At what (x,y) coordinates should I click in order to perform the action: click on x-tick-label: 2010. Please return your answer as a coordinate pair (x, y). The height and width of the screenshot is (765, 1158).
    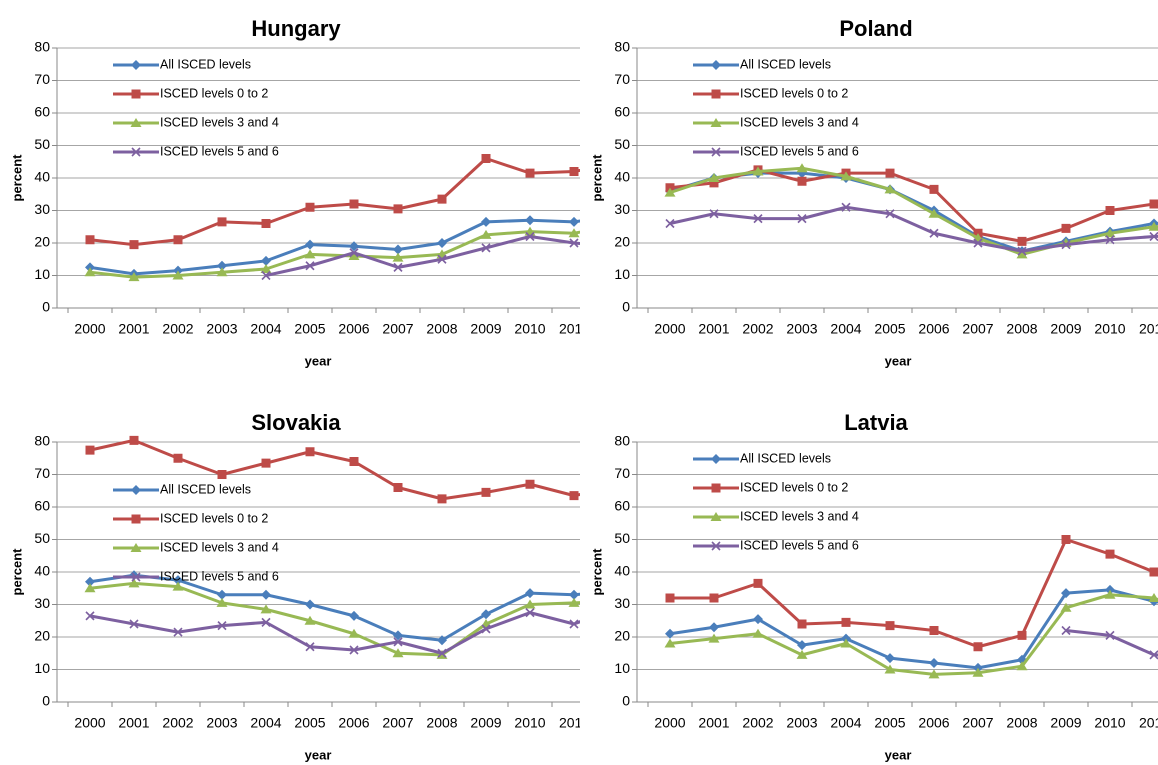
    Looking at the image, I should click on (1109, 329).